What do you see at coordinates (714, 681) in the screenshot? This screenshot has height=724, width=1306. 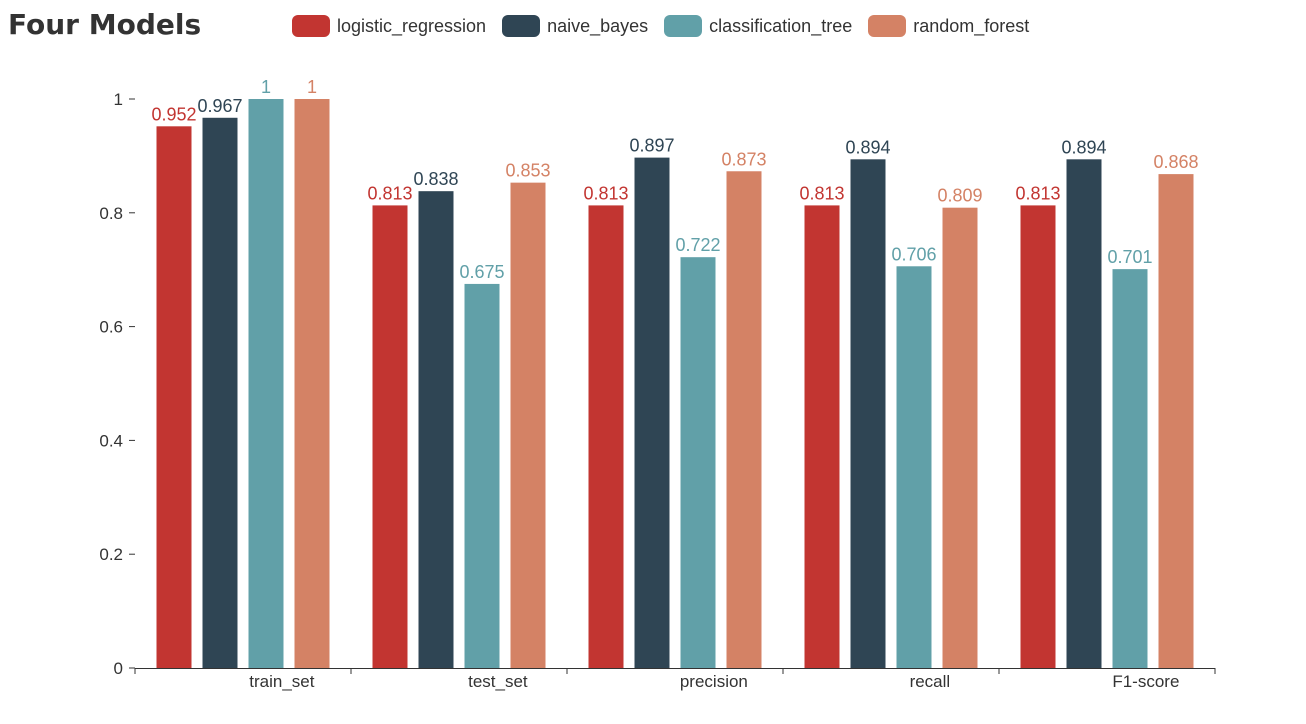 I see `x-category-label: precision` at bounding box center [714, 681].